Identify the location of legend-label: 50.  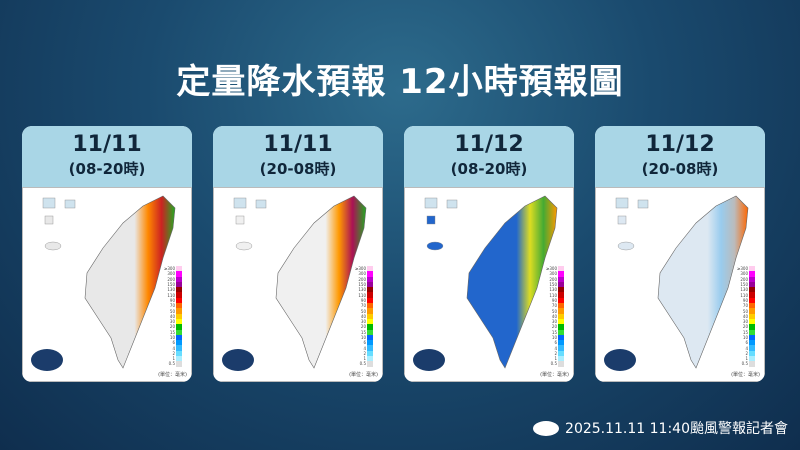
(554, 311).